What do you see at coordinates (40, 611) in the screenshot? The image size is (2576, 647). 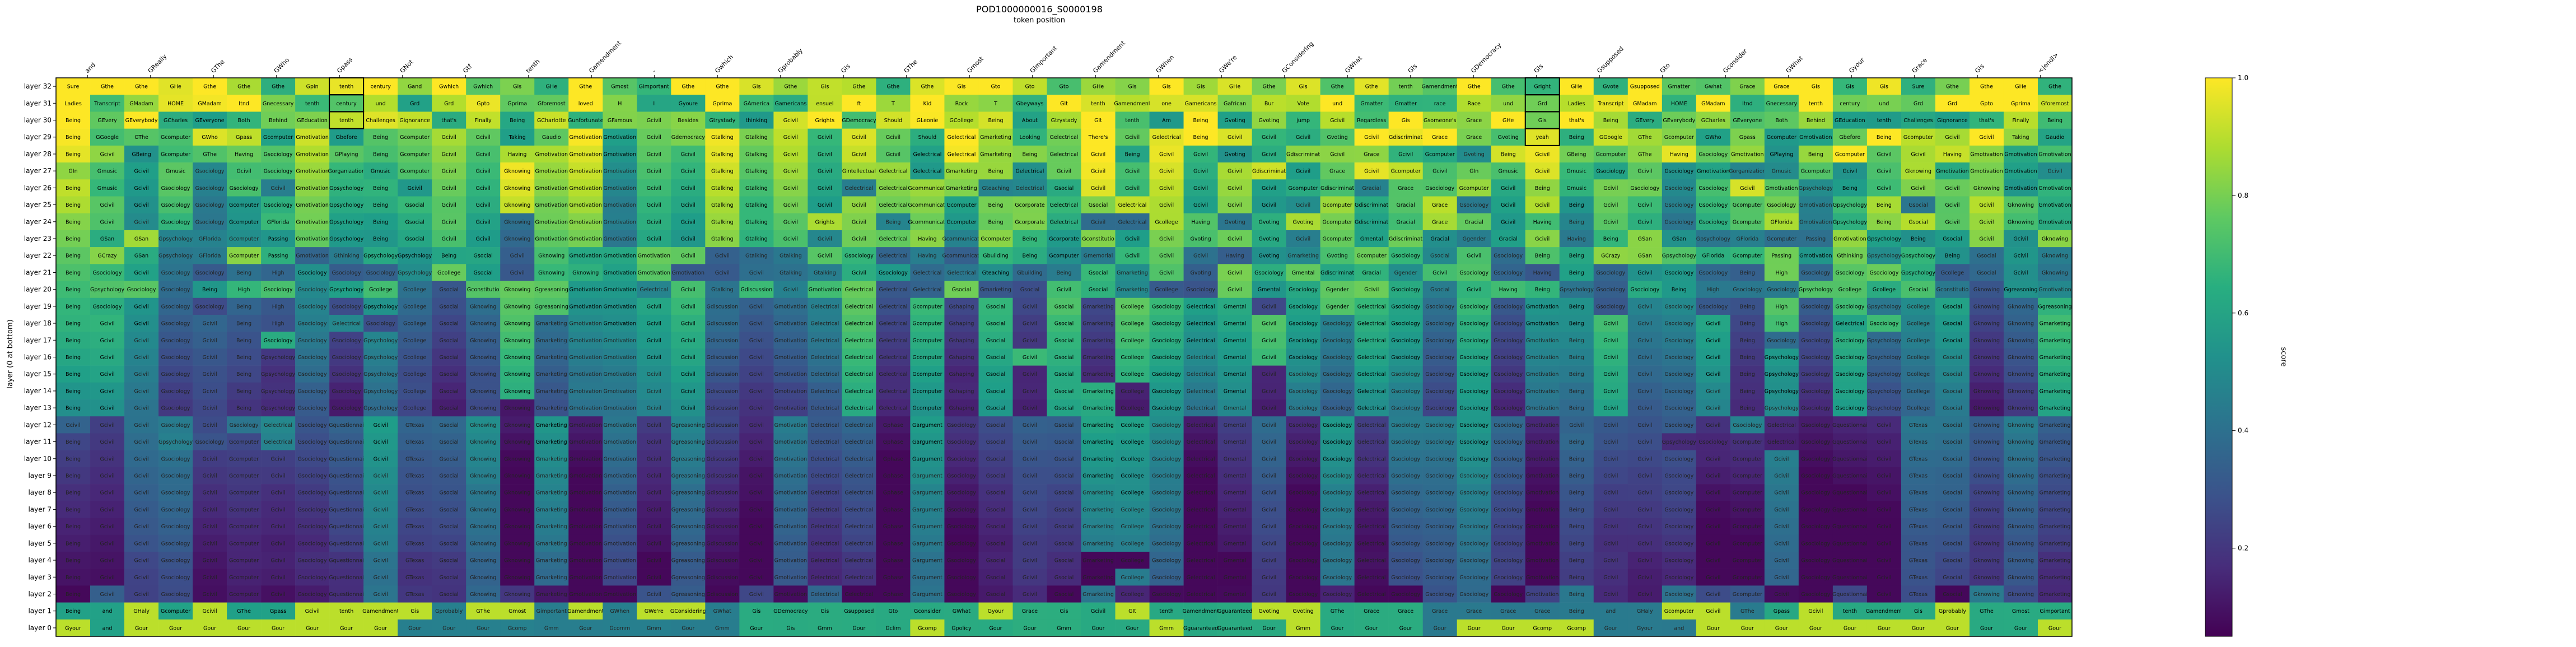 I see `y-tick-label: layer 1` at bounding box center [40, 611].